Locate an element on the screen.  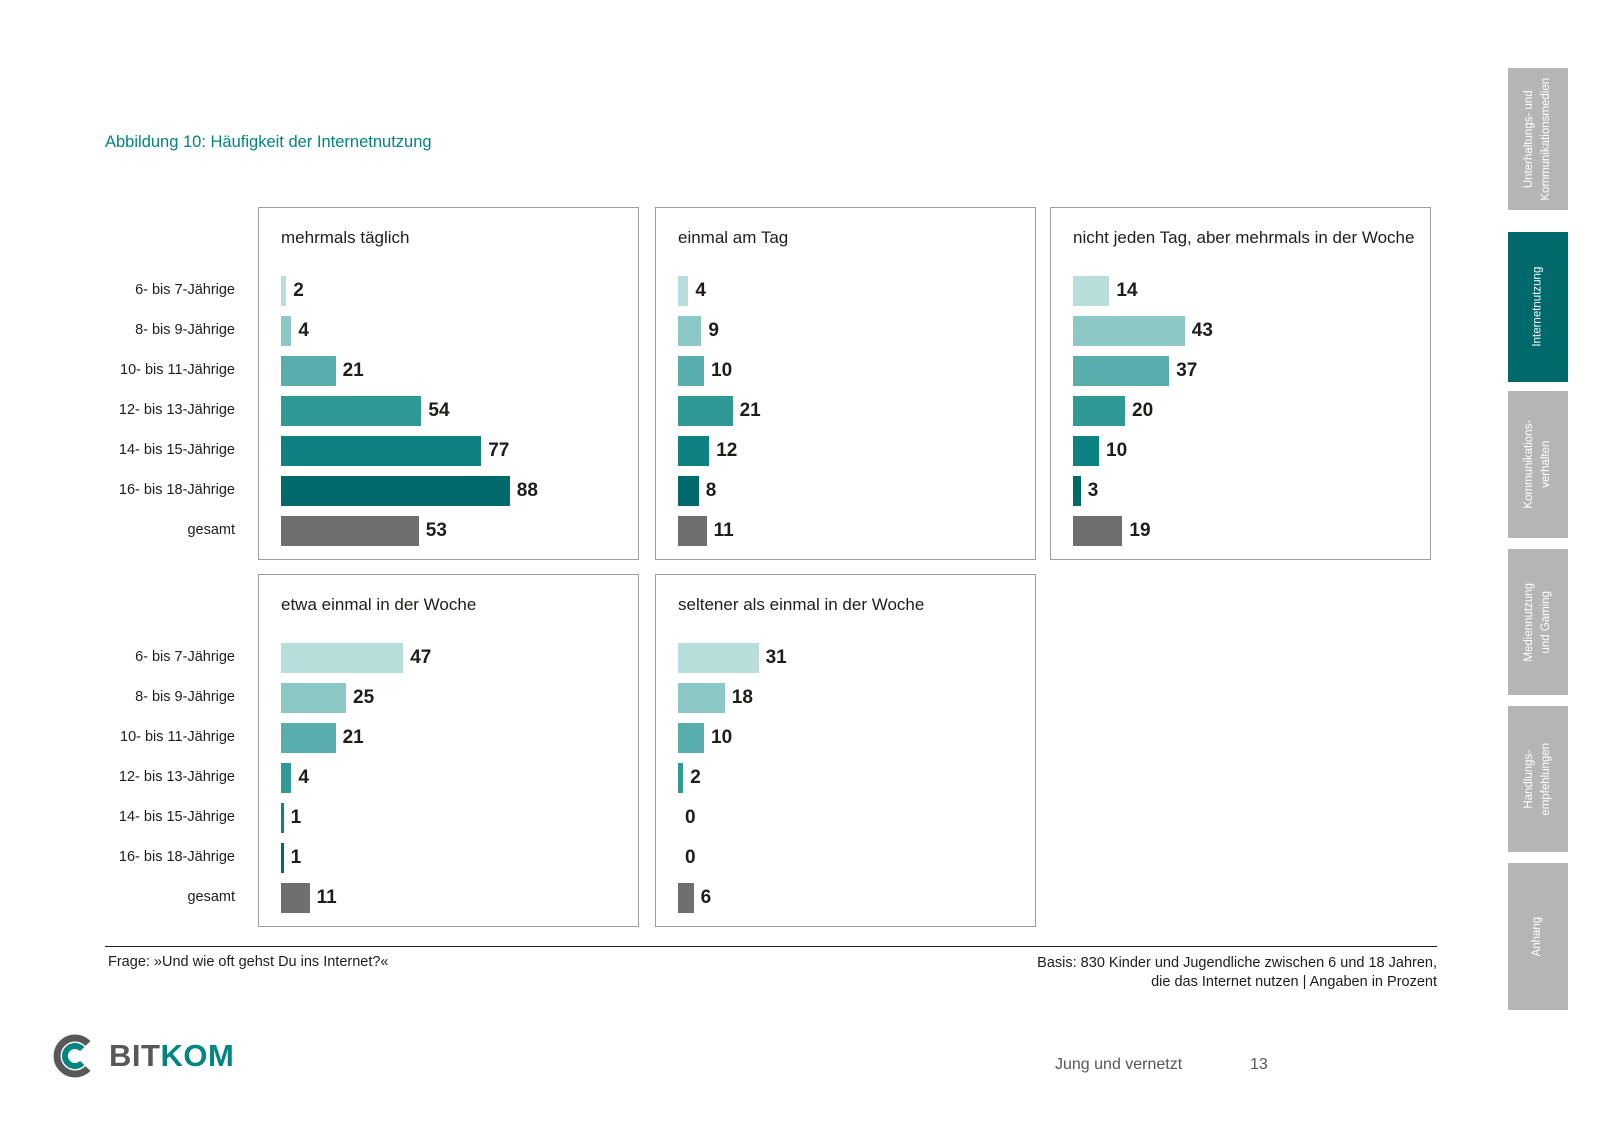
panel-title: etwa einmal in der Woche is located at coordinates (379, 604).